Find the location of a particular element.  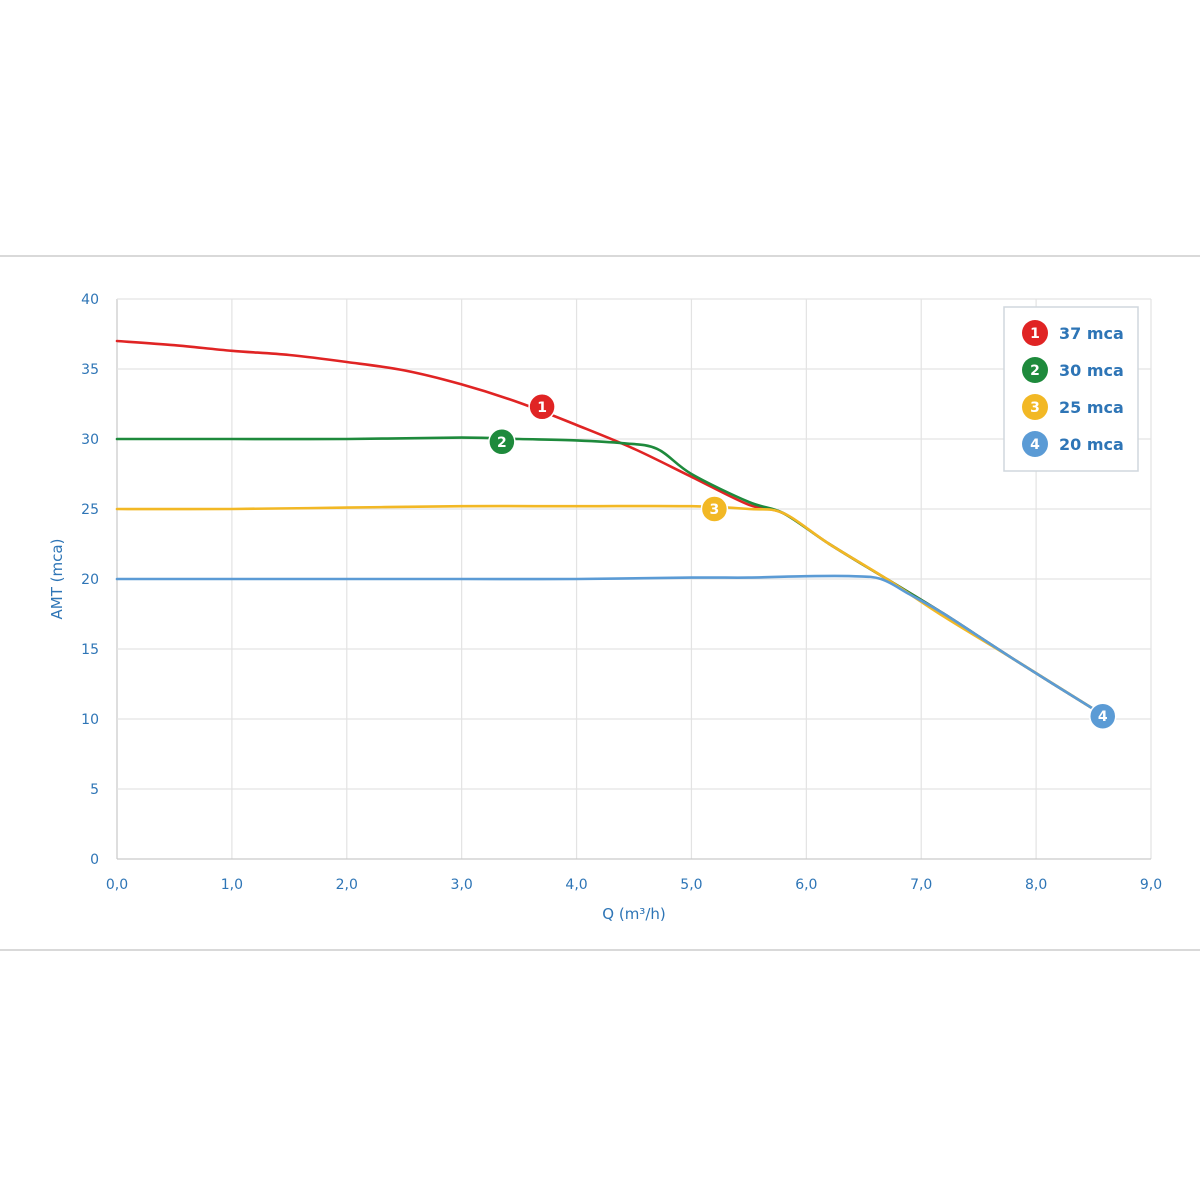

marker-number: 4 is located at coordinates (1103, 717).